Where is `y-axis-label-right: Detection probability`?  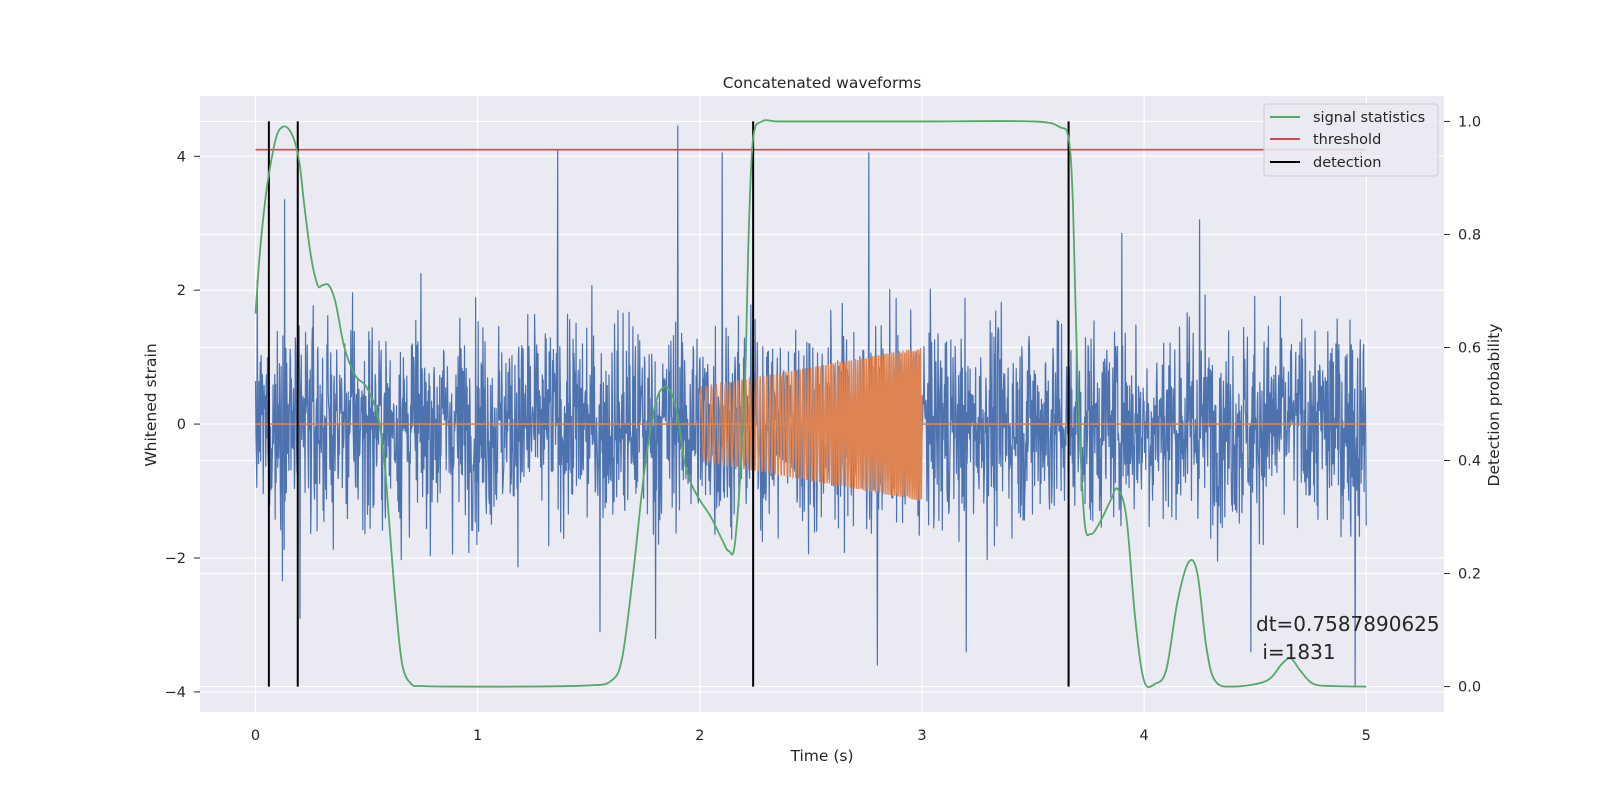 y-axis-label-right: Detection probability is located at coordinates (1494, 405).